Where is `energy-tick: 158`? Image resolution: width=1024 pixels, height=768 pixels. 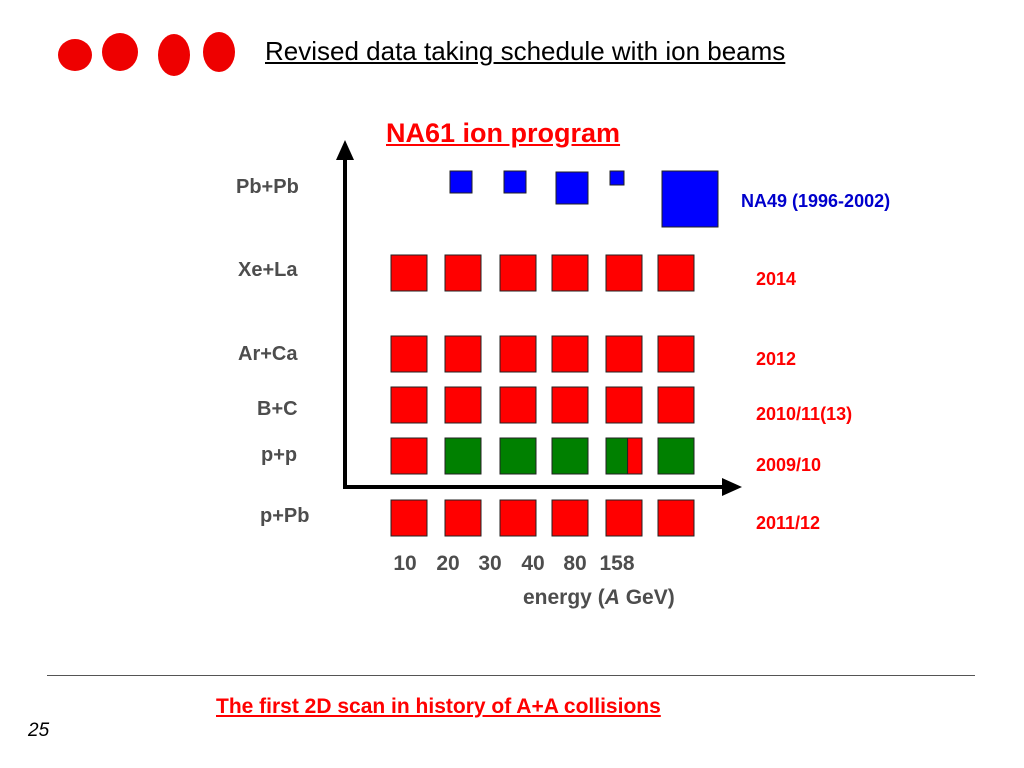
energy-tick: 158 is located at coordinates (617, 563).